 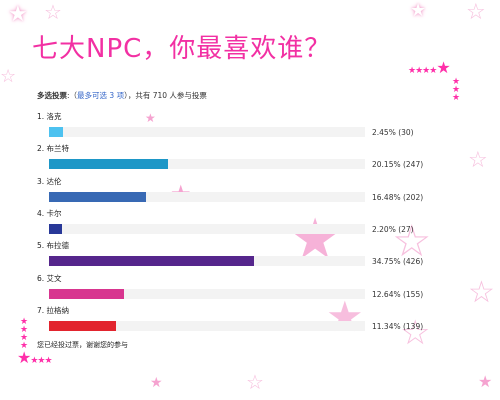 What do you see at coordinates (58, 310) in the screenshot?
I see `poll-option-name: 拉格纳` at bounding box center [58, 310].